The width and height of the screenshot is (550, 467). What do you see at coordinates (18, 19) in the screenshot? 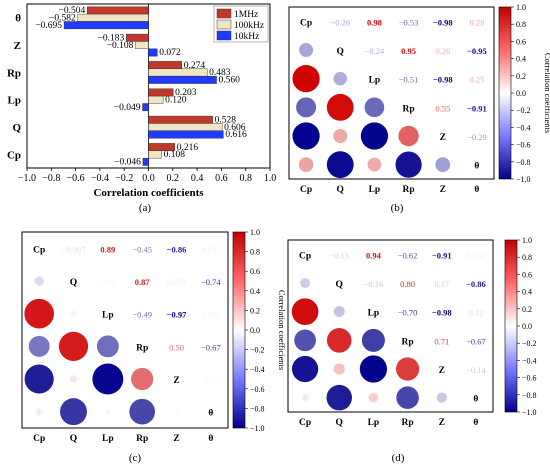
I see `category-label: θ` at bounding box center [18, 19].